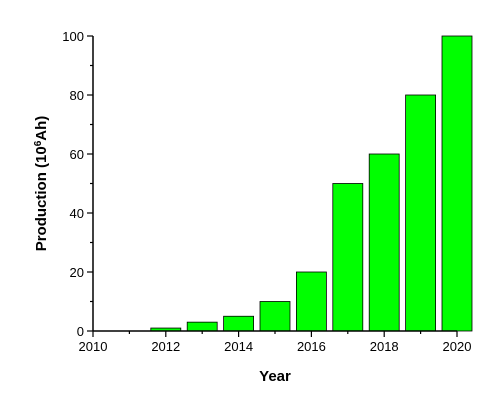 Image resolution: width=500 pixels, height=414 pixels. Describe the element at coordinates (311, 346) in the screenshot. I see `x-tick-label-2016: 2016` at that location.